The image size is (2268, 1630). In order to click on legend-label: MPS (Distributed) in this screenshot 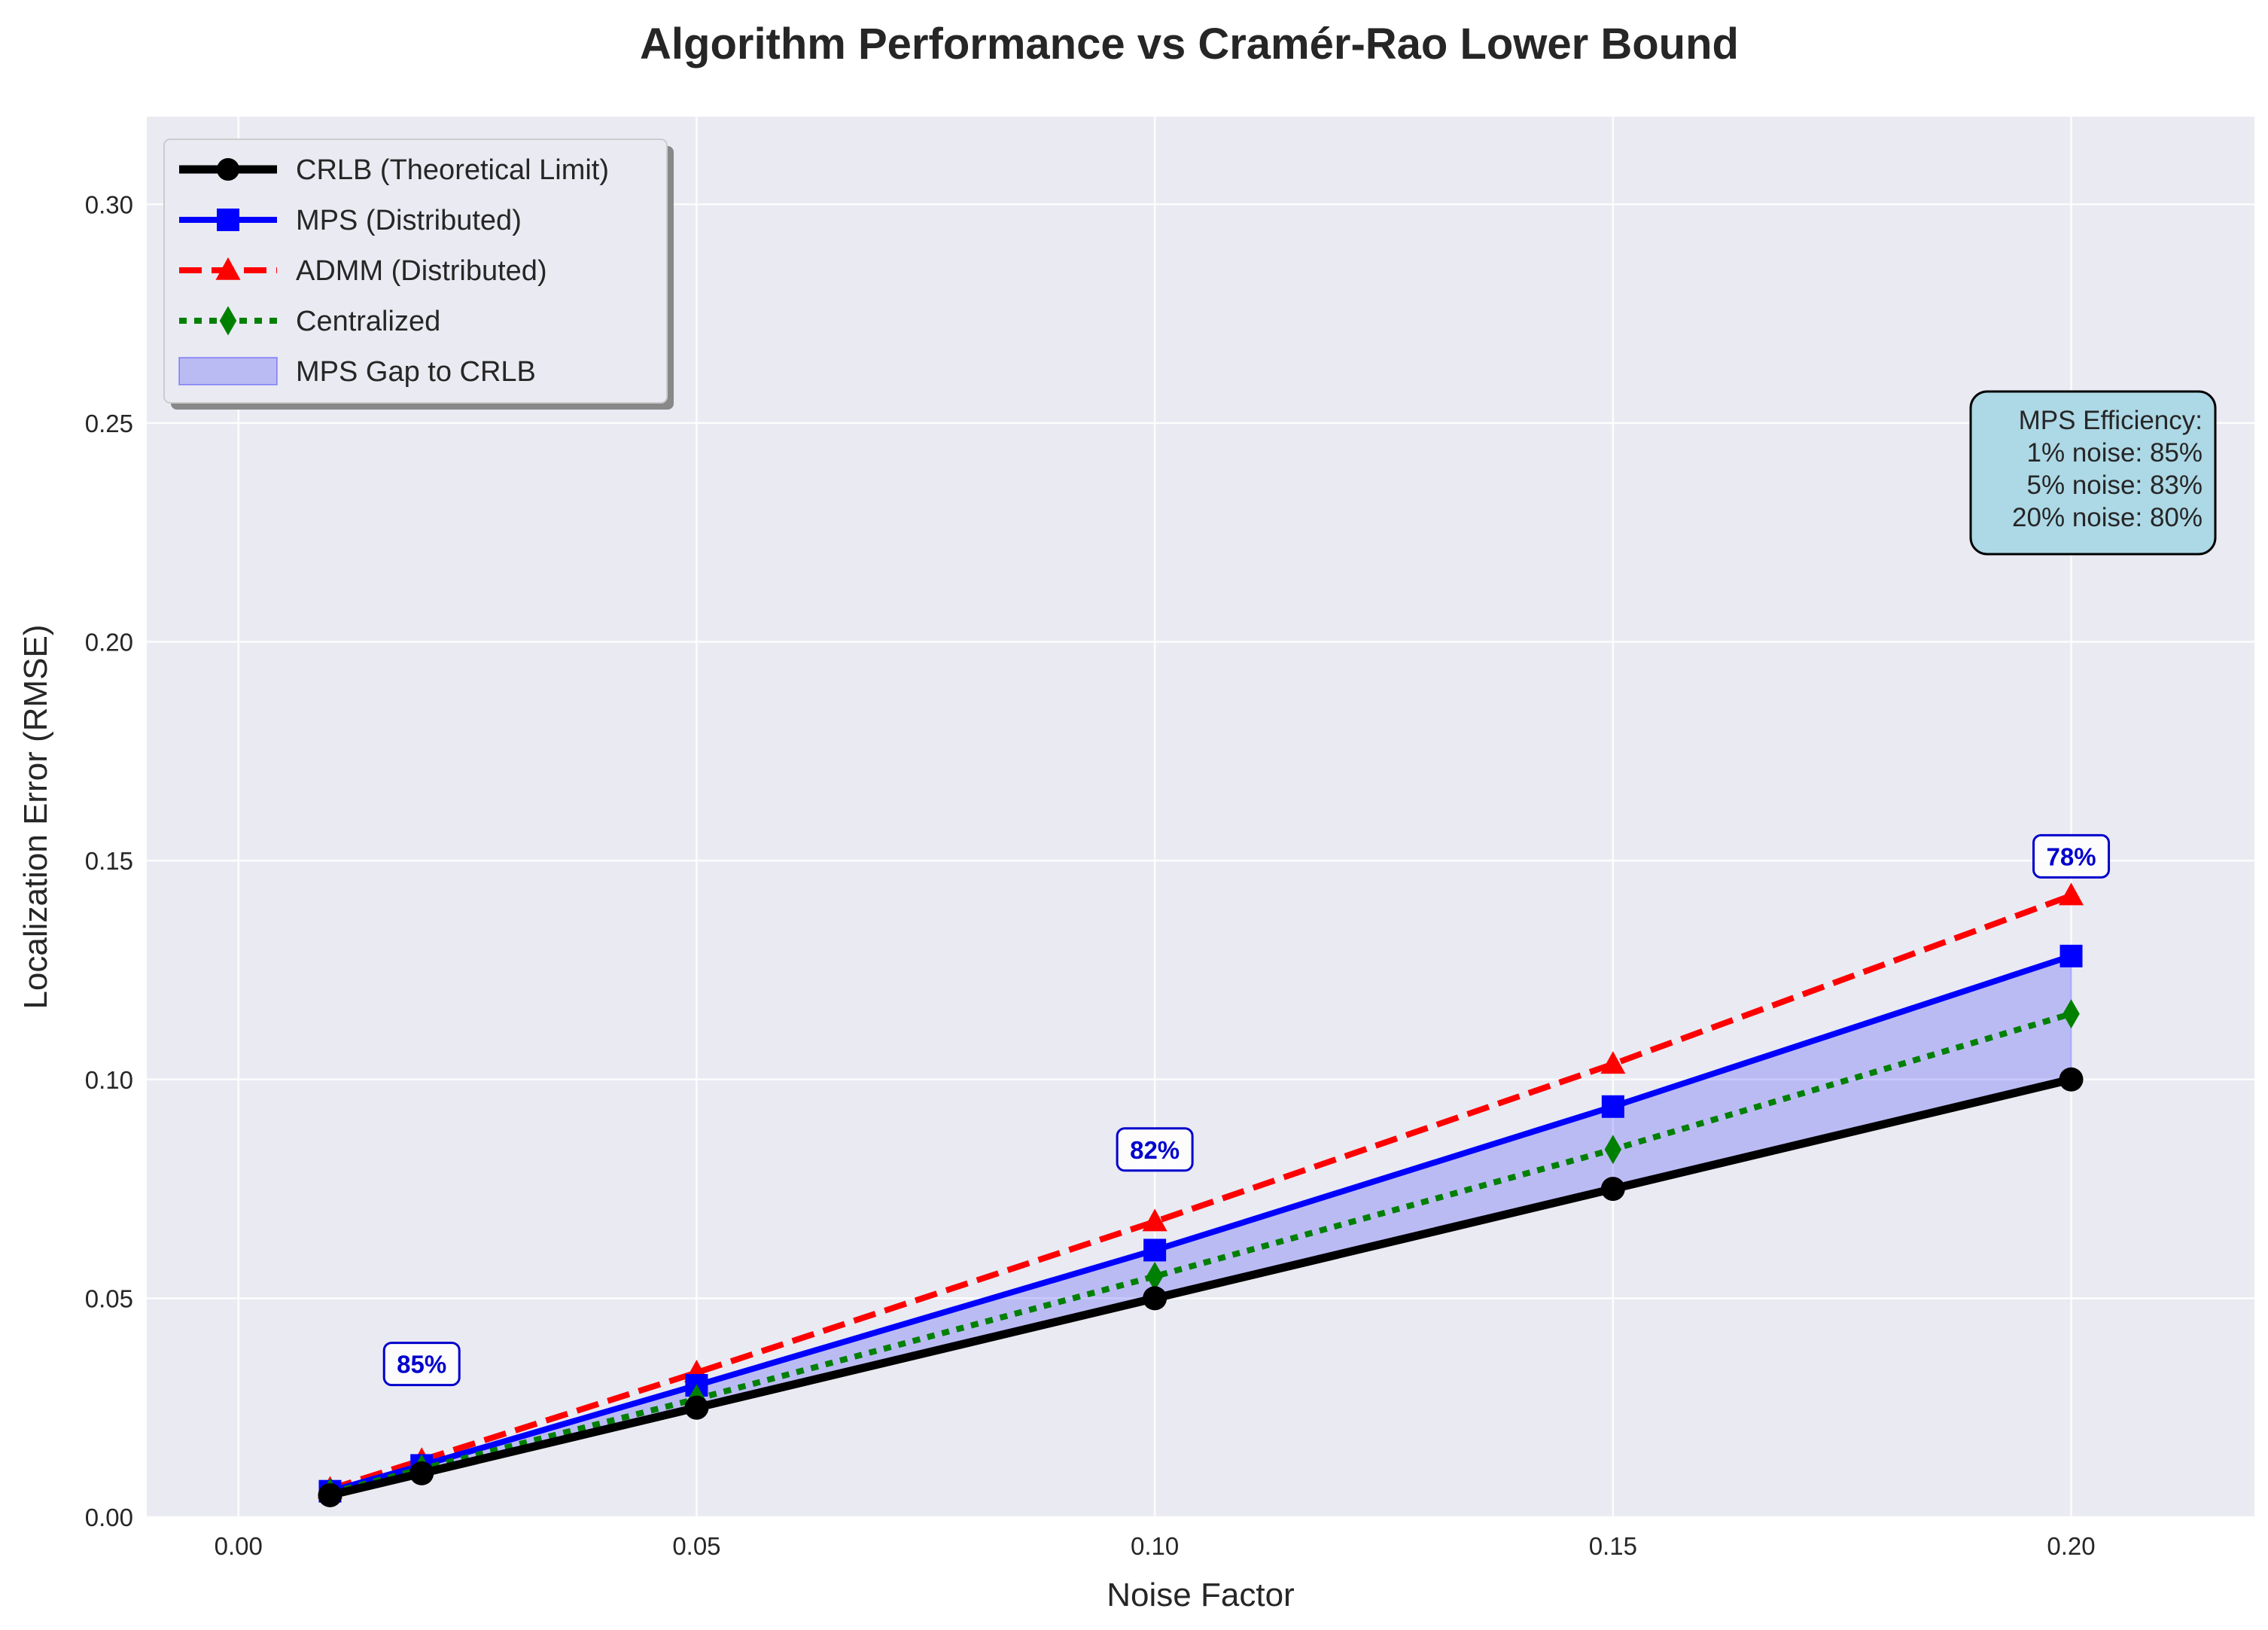, I will do `click(409, 221)`.